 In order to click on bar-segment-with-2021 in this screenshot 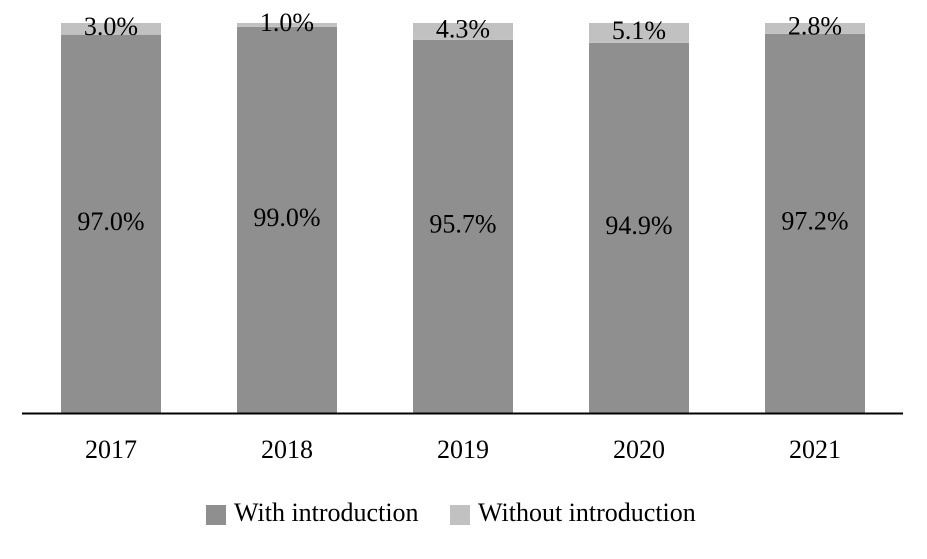, I will do `click(815, 223)`.